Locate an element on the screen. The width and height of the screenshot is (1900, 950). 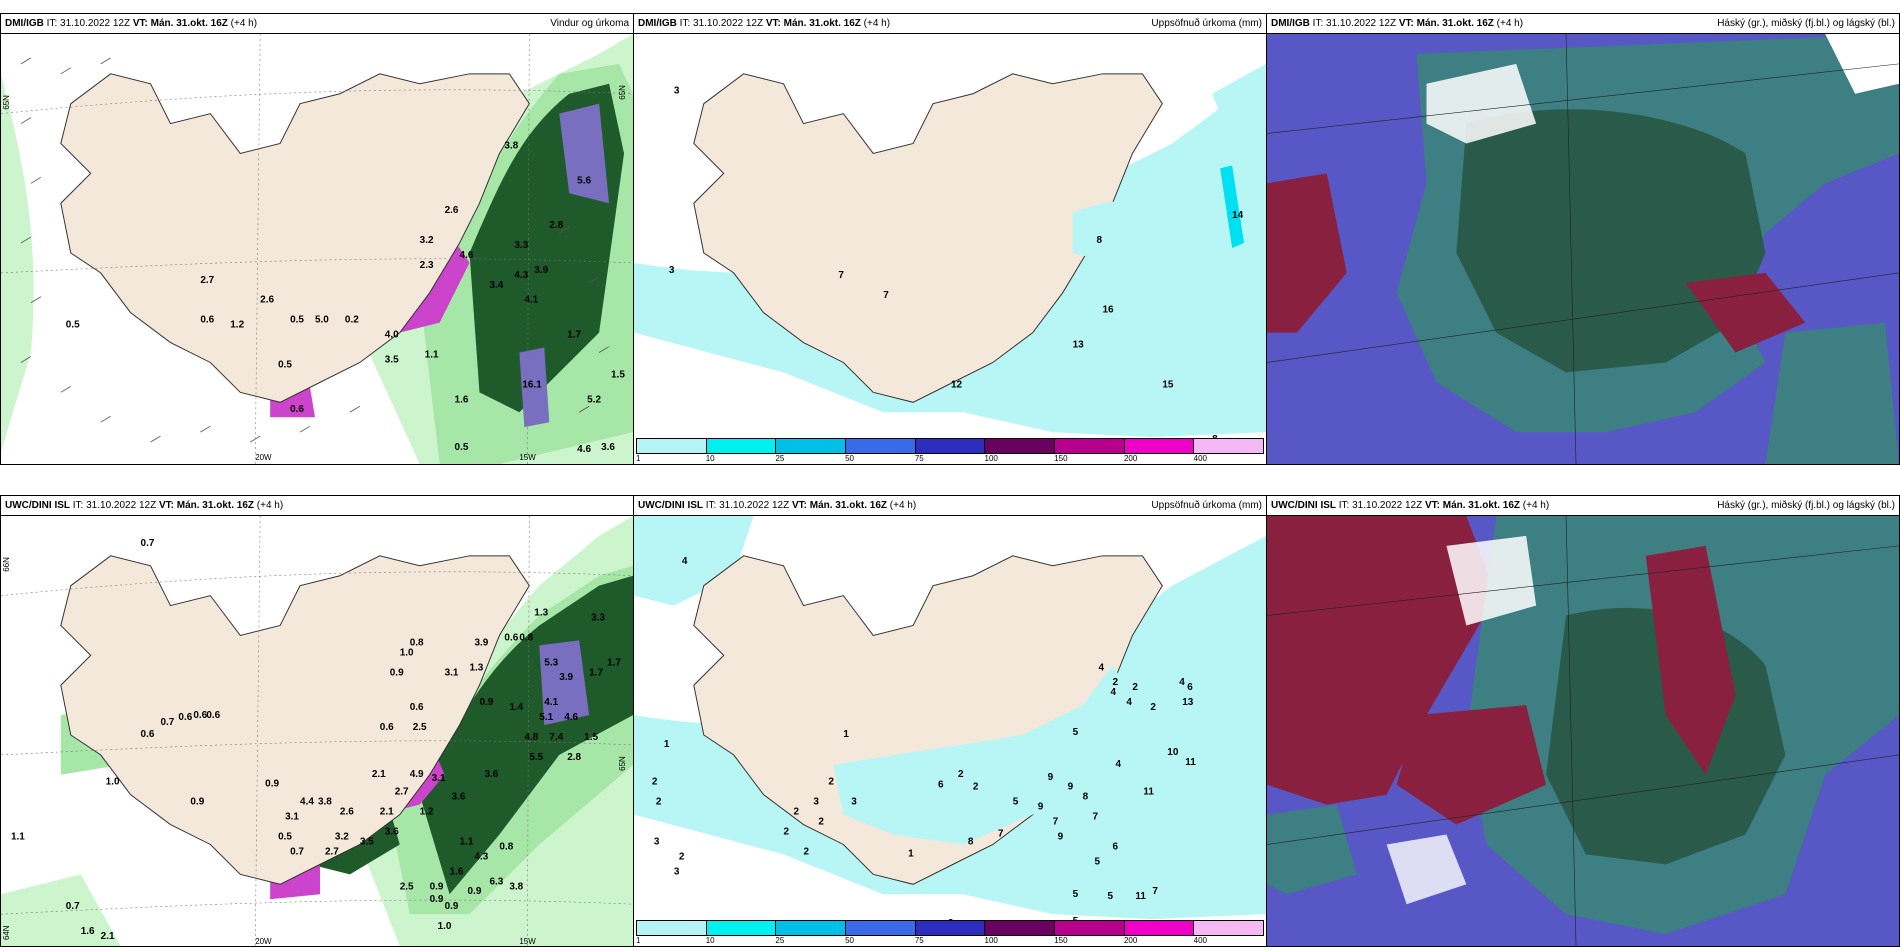
legend-tick: 400 is located at coordinates (1200, 458).